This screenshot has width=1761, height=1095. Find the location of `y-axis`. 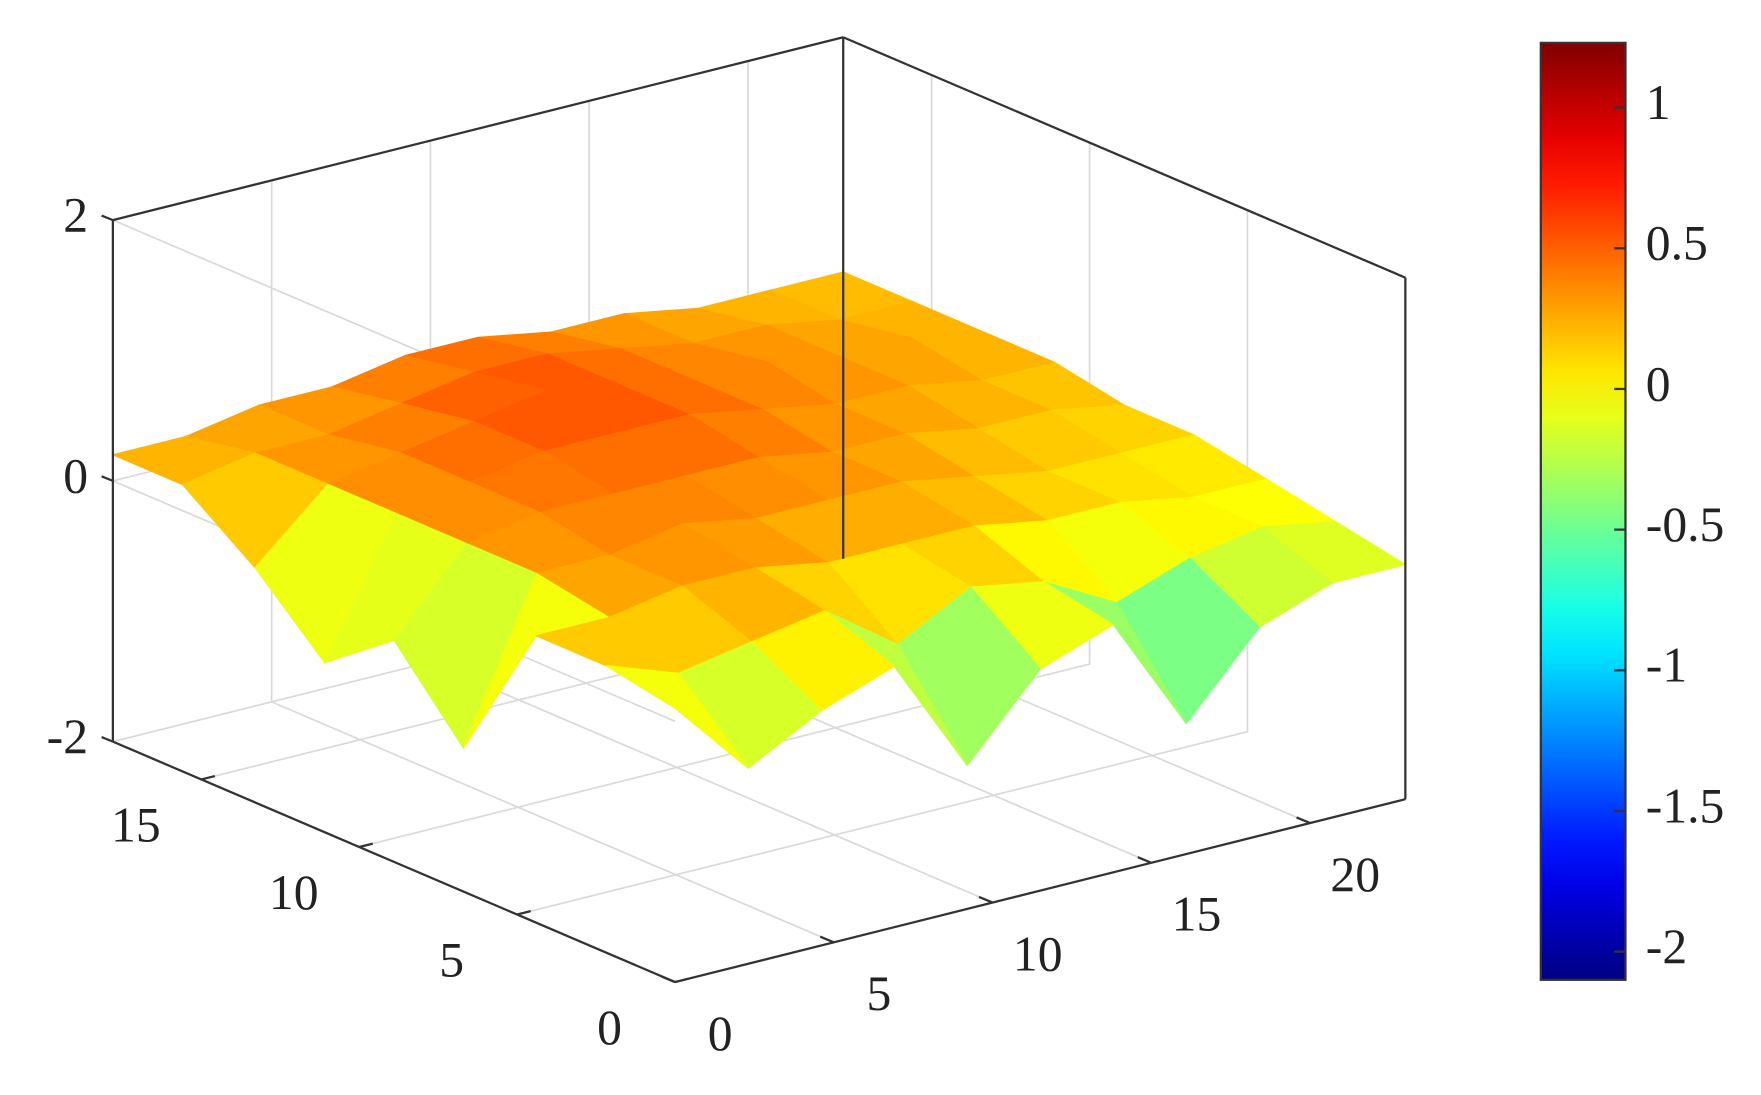

y-axis is located at coordinates (394, 862).